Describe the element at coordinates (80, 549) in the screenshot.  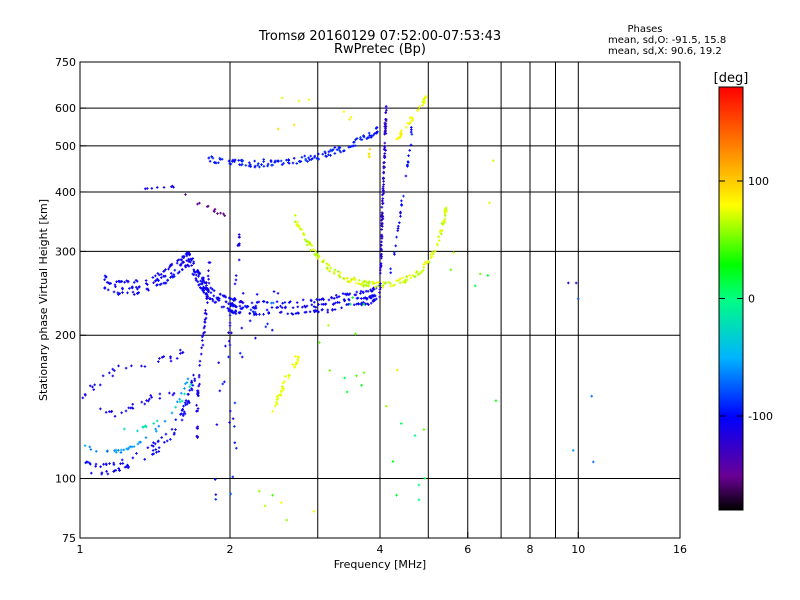
I see `x-tick-label: 1` at that location.